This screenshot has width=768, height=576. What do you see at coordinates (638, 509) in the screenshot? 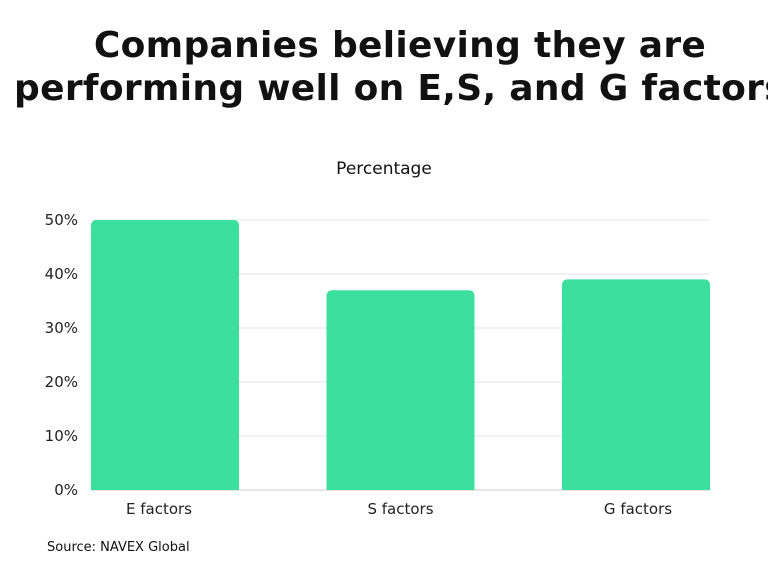
I see `x-tick-label: G factors` at bounding box center [638, 509].